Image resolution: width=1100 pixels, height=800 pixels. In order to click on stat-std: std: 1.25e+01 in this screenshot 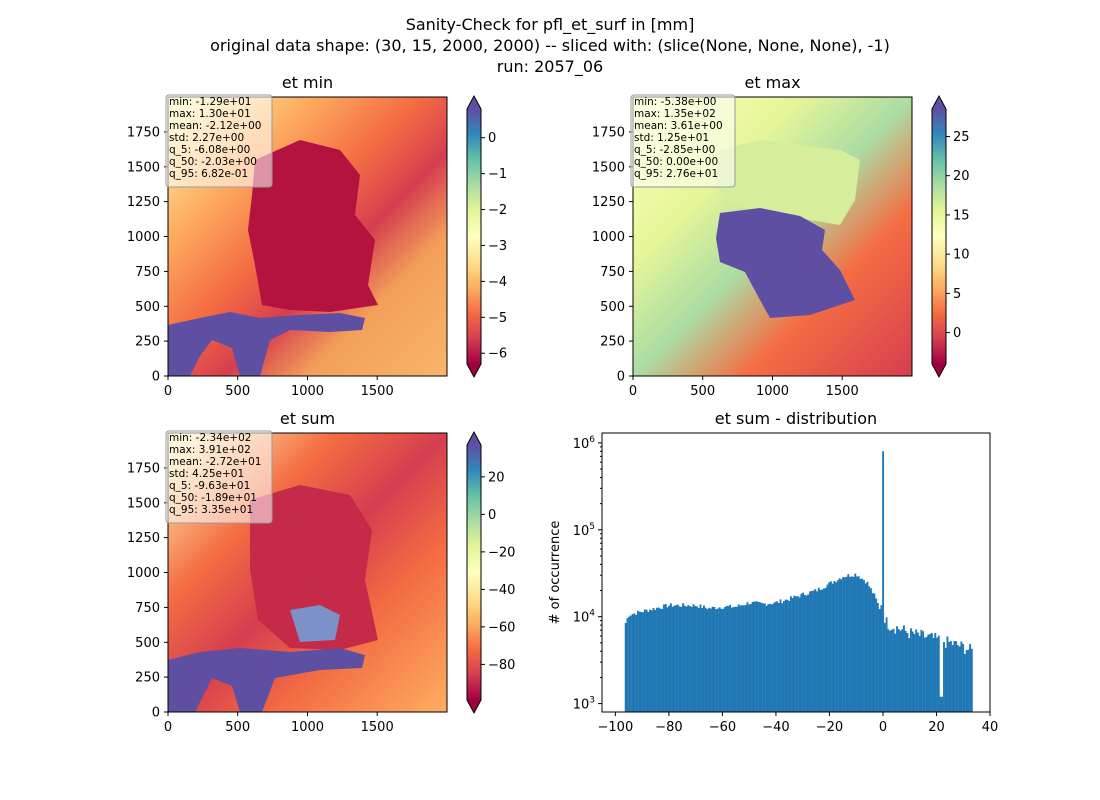, I will do `click(671, 138)`.